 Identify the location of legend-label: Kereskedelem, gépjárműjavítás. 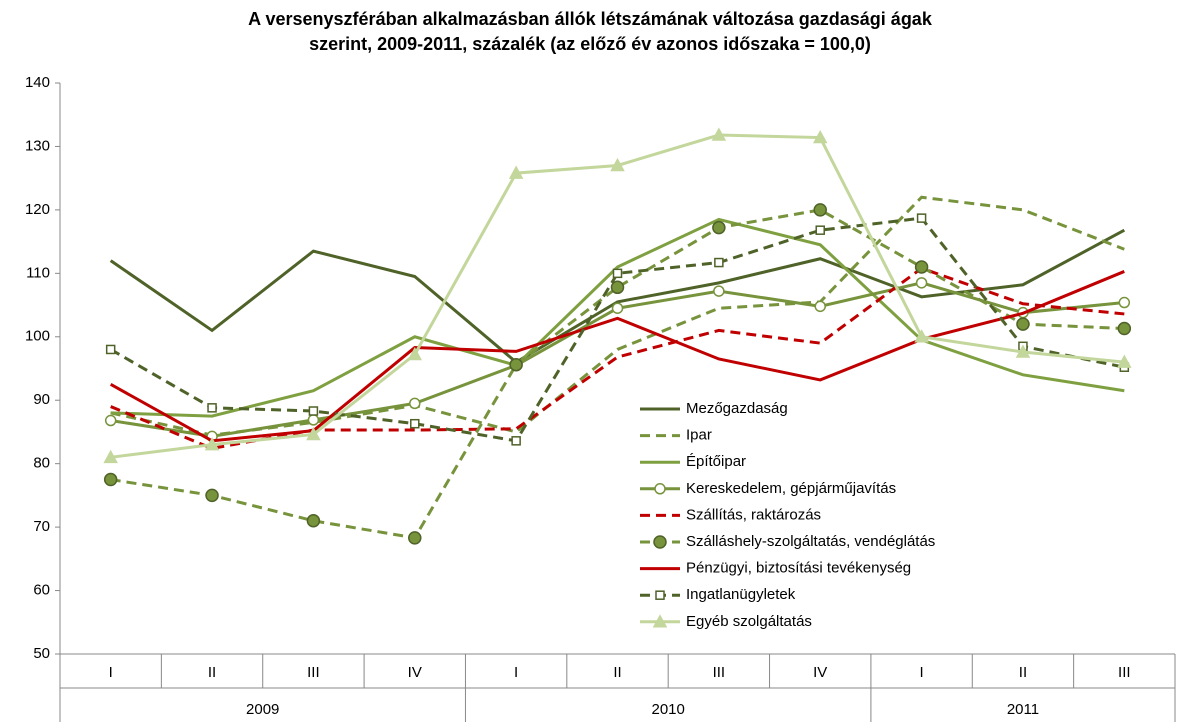
(791, 488).